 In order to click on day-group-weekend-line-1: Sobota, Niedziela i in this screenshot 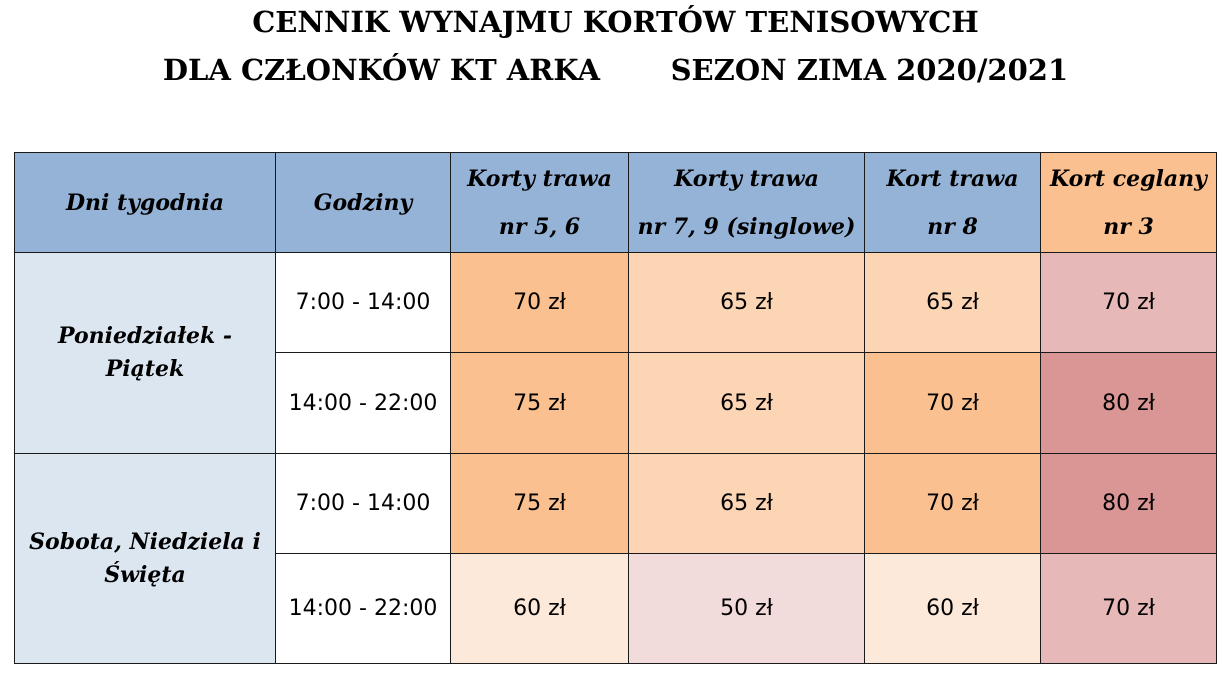, I will do `click(145, 541)`.